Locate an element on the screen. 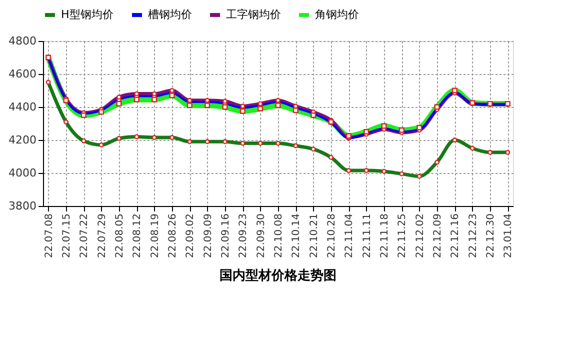 Image resolution: width=561 pixels, height=350 pixels. x-tick-label: 22.11.18 is located at coordinates (385, 236).